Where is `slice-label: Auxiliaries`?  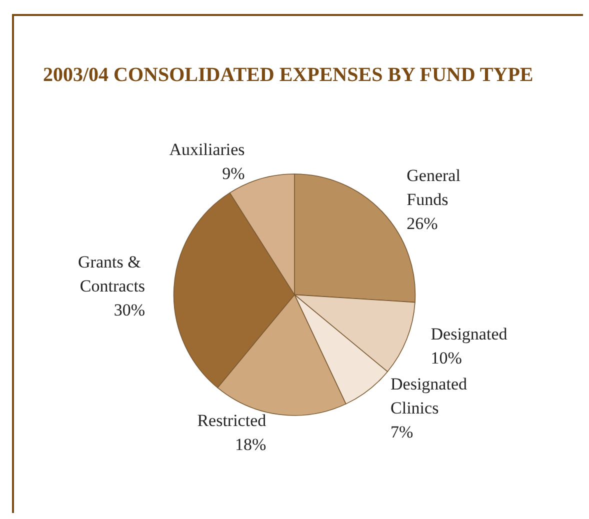
slice-label: Auxiliaries is located at coordinates (207, 149).